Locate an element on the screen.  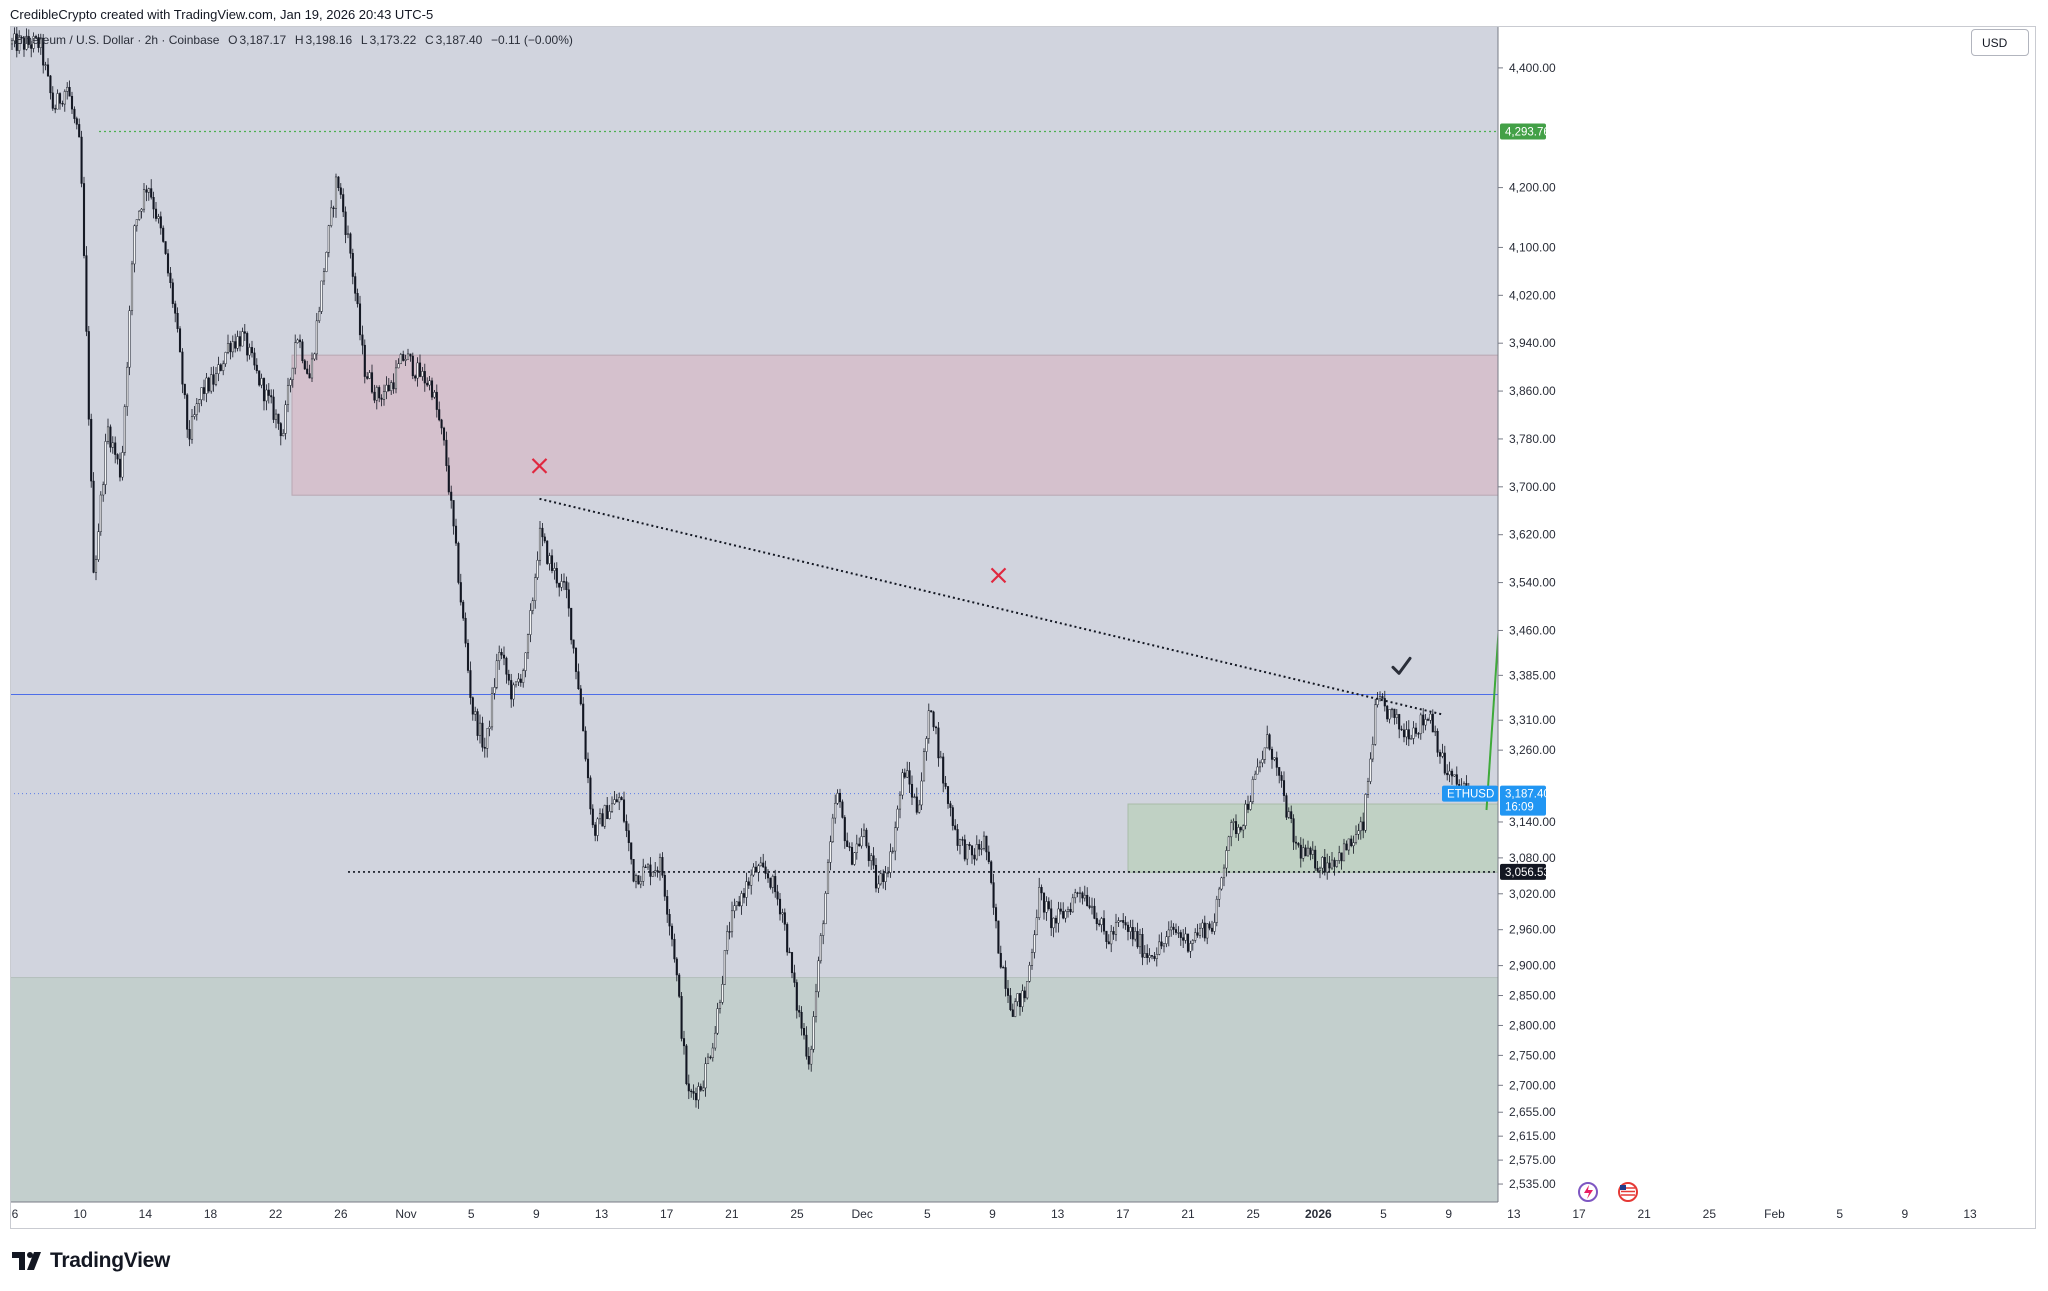
zone-supply is located at coordinates (895, 425).